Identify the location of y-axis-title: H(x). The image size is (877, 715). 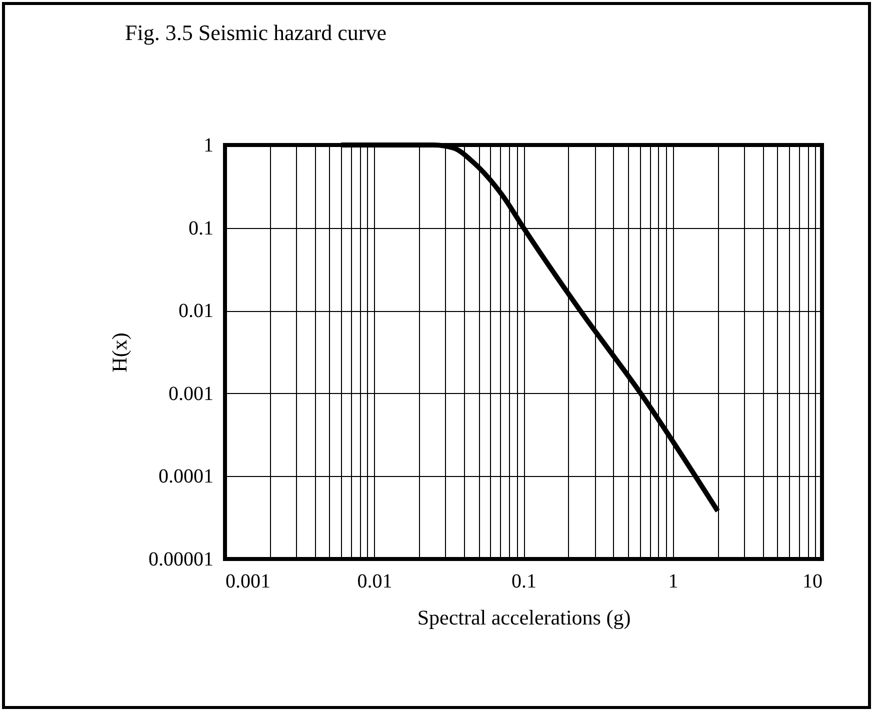
(120, 352).